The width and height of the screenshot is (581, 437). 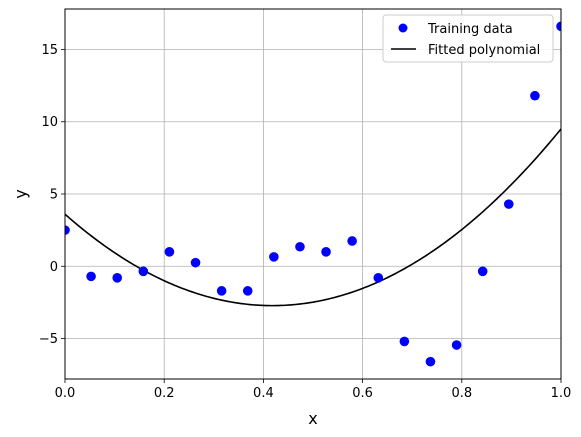 What do you see at coordinates (48, 339) in the screenshot?
I see `y-tick-label: −5` at bounding box center [48, 339].